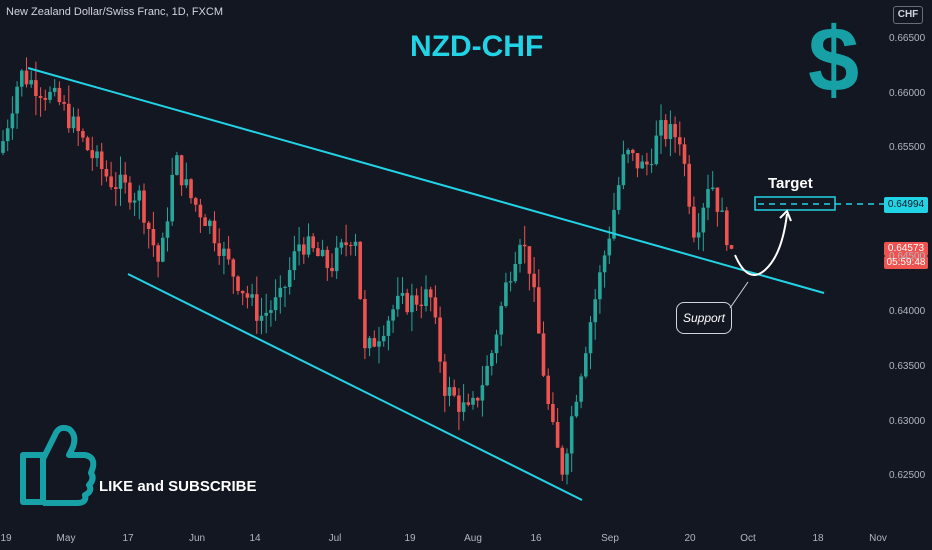 This screenshot has height=550, width=932. Describe the element at coordinates (834, 60) in the screenshot. I see `dollar-icon: $` at that location.